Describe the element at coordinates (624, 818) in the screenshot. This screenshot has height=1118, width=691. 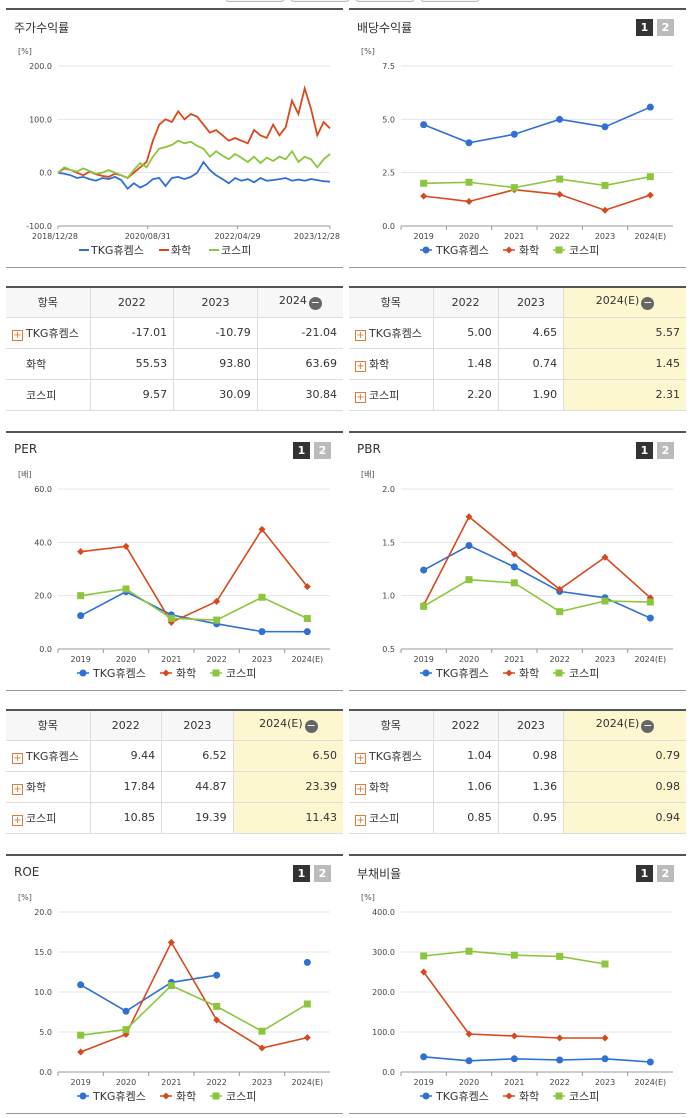
I see `table-cell: 0.94` at that location.